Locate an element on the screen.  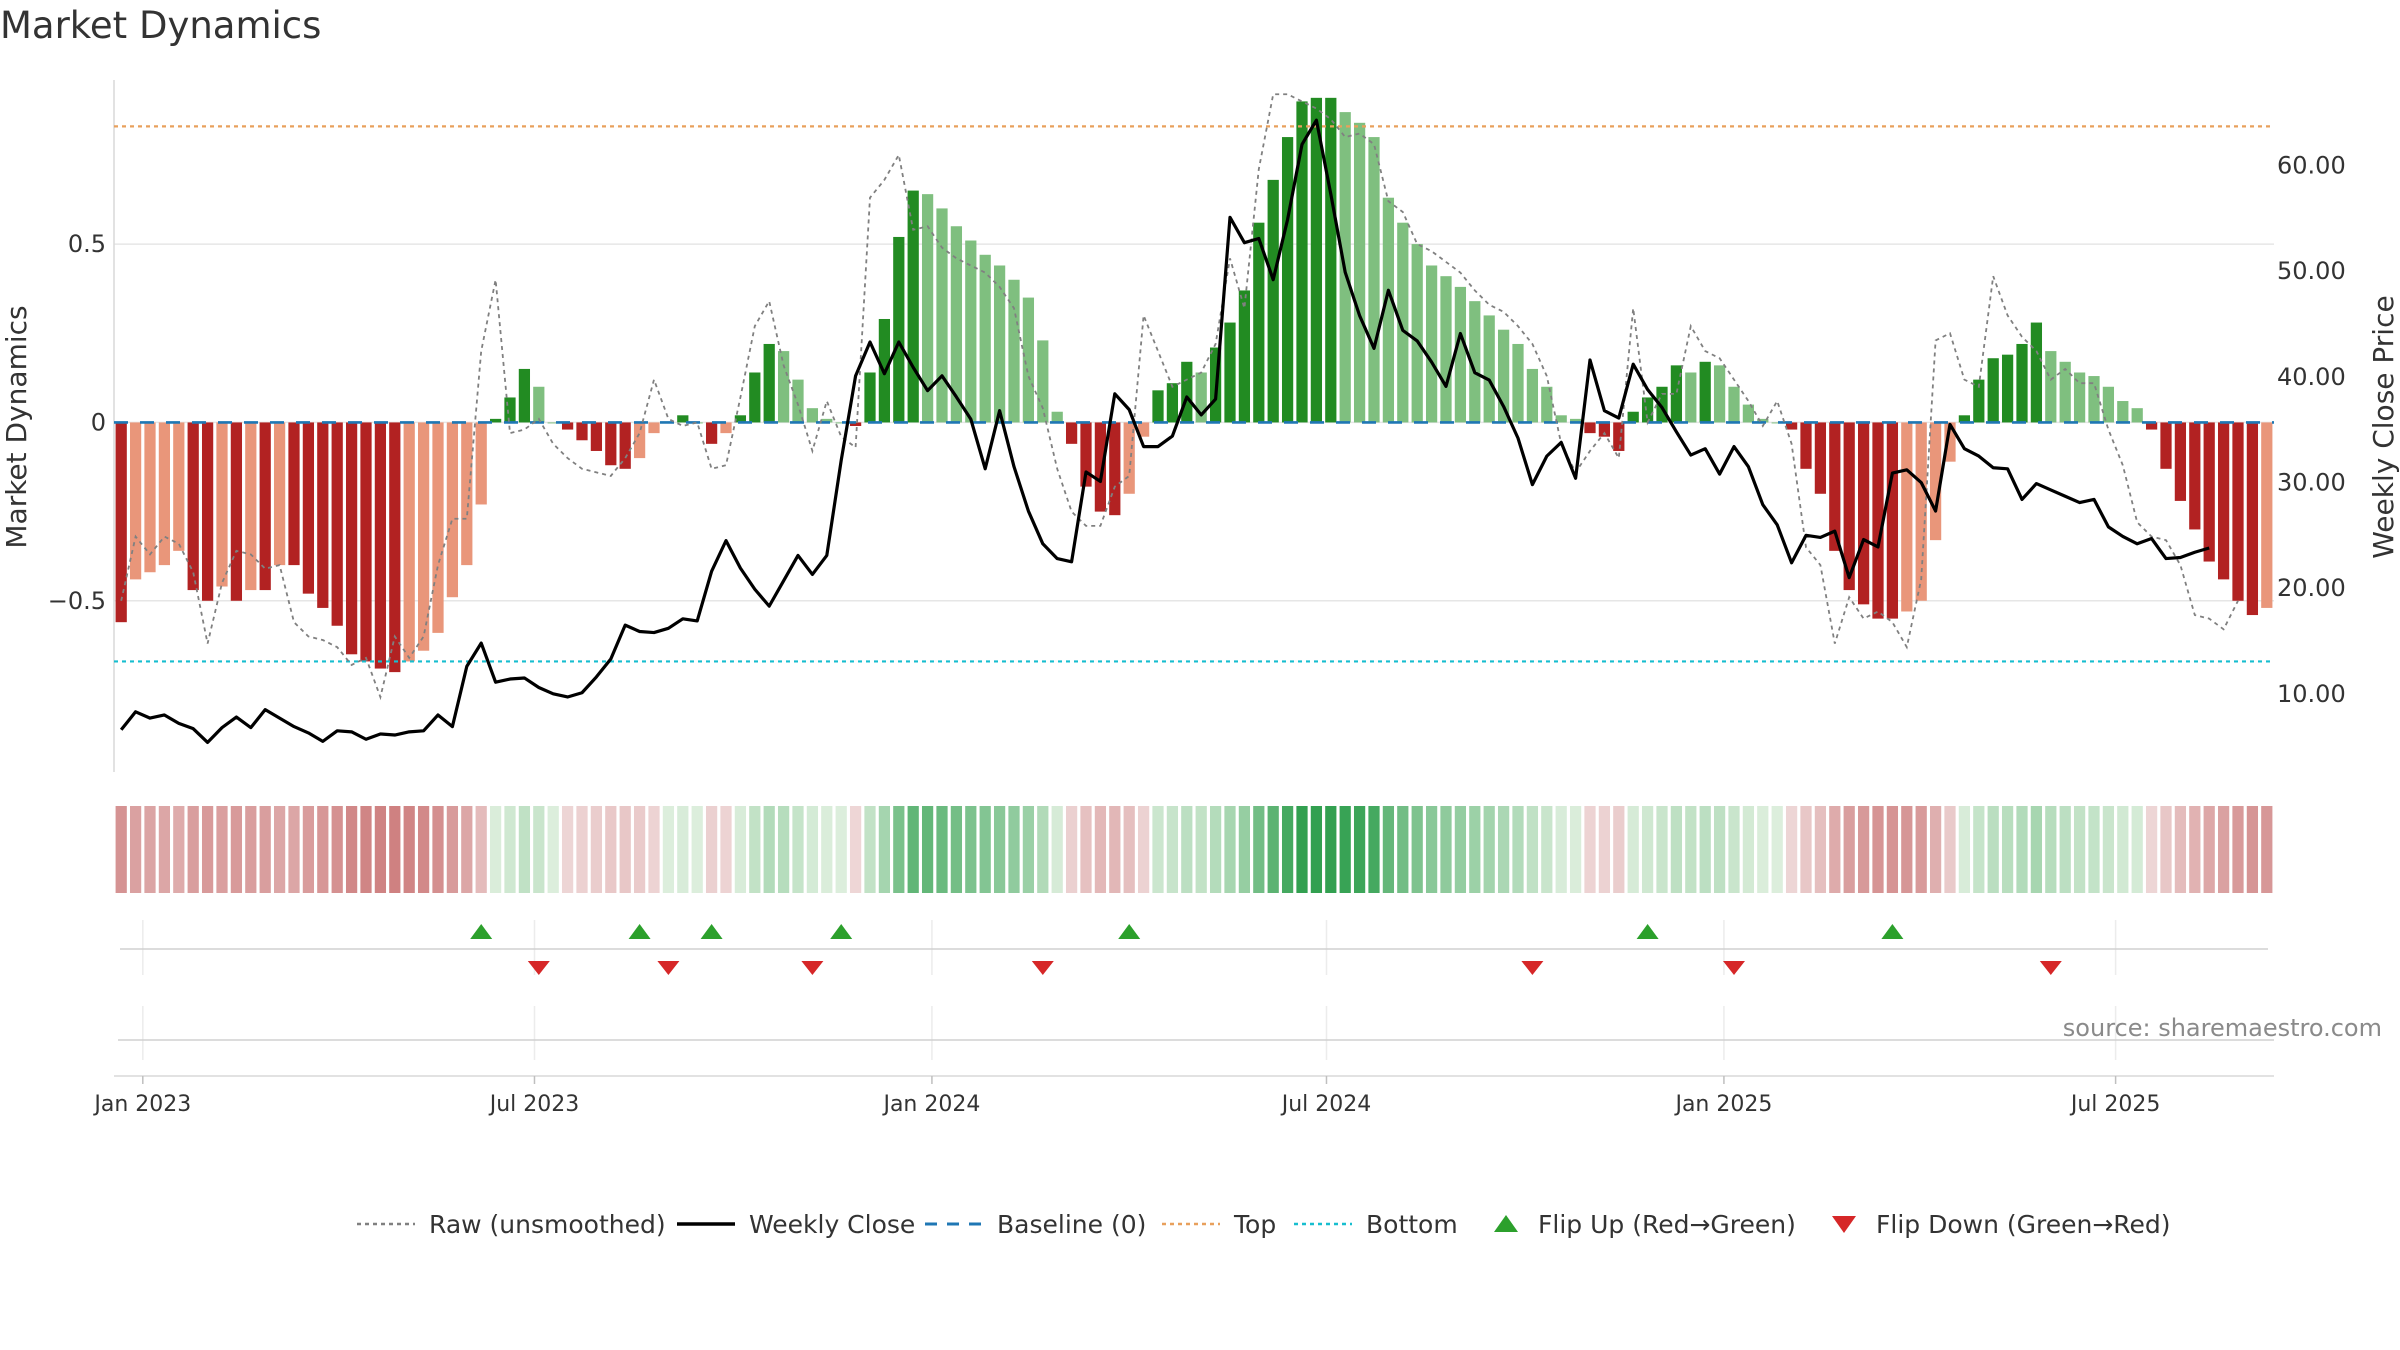
legend-label-flip-up: Flip Up (Red→Green) is located at coordinates (1667, 1224).